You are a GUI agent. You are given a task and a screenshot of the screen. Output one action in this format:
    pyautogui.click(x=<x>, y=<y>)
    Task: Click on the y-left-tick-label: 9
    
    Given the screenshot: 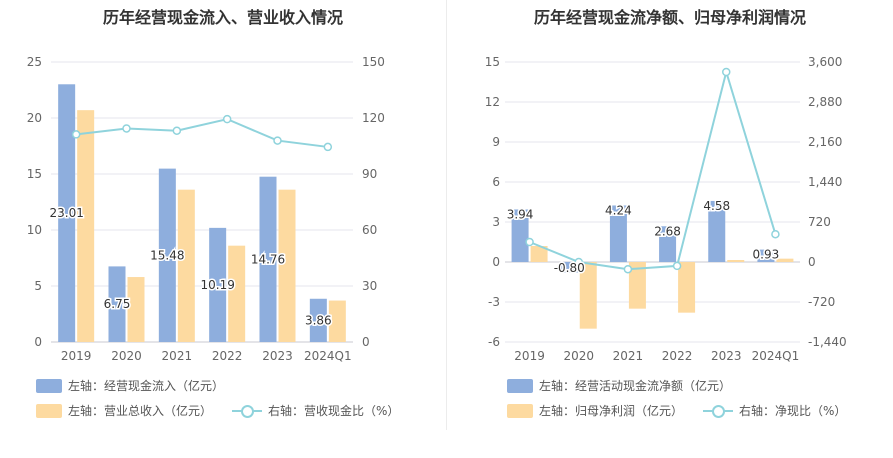 What is the action you would take?
    pyautogui.click(x=496, y=142)
    